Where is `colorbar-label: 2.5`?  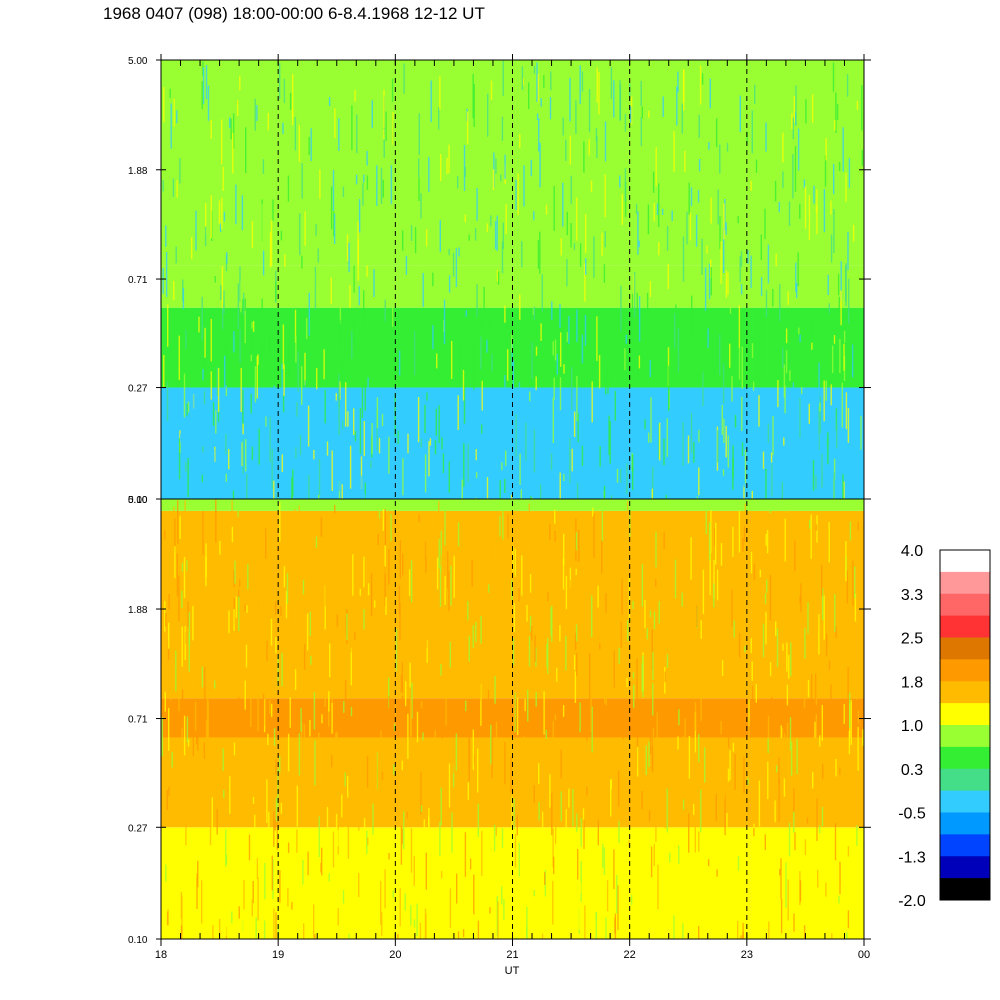 colorbar-label: 2.5 is located at coordinates (912, 639).